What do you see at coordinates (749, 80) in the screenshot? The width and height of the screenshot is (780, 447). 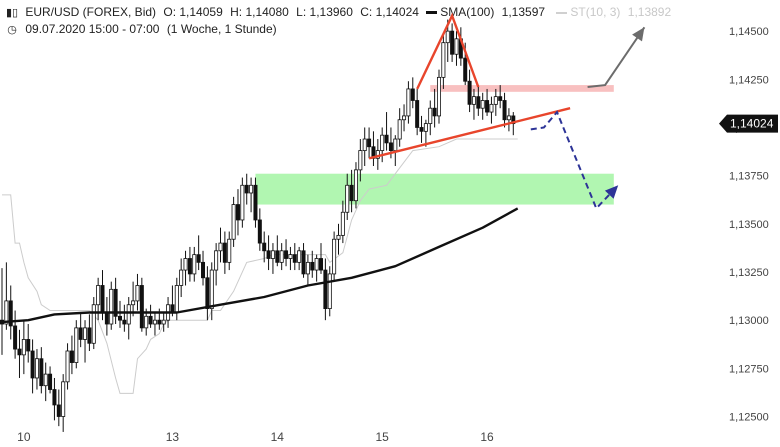 I see `y-tick-label: 1,14250` at bounding box center [749, 80].